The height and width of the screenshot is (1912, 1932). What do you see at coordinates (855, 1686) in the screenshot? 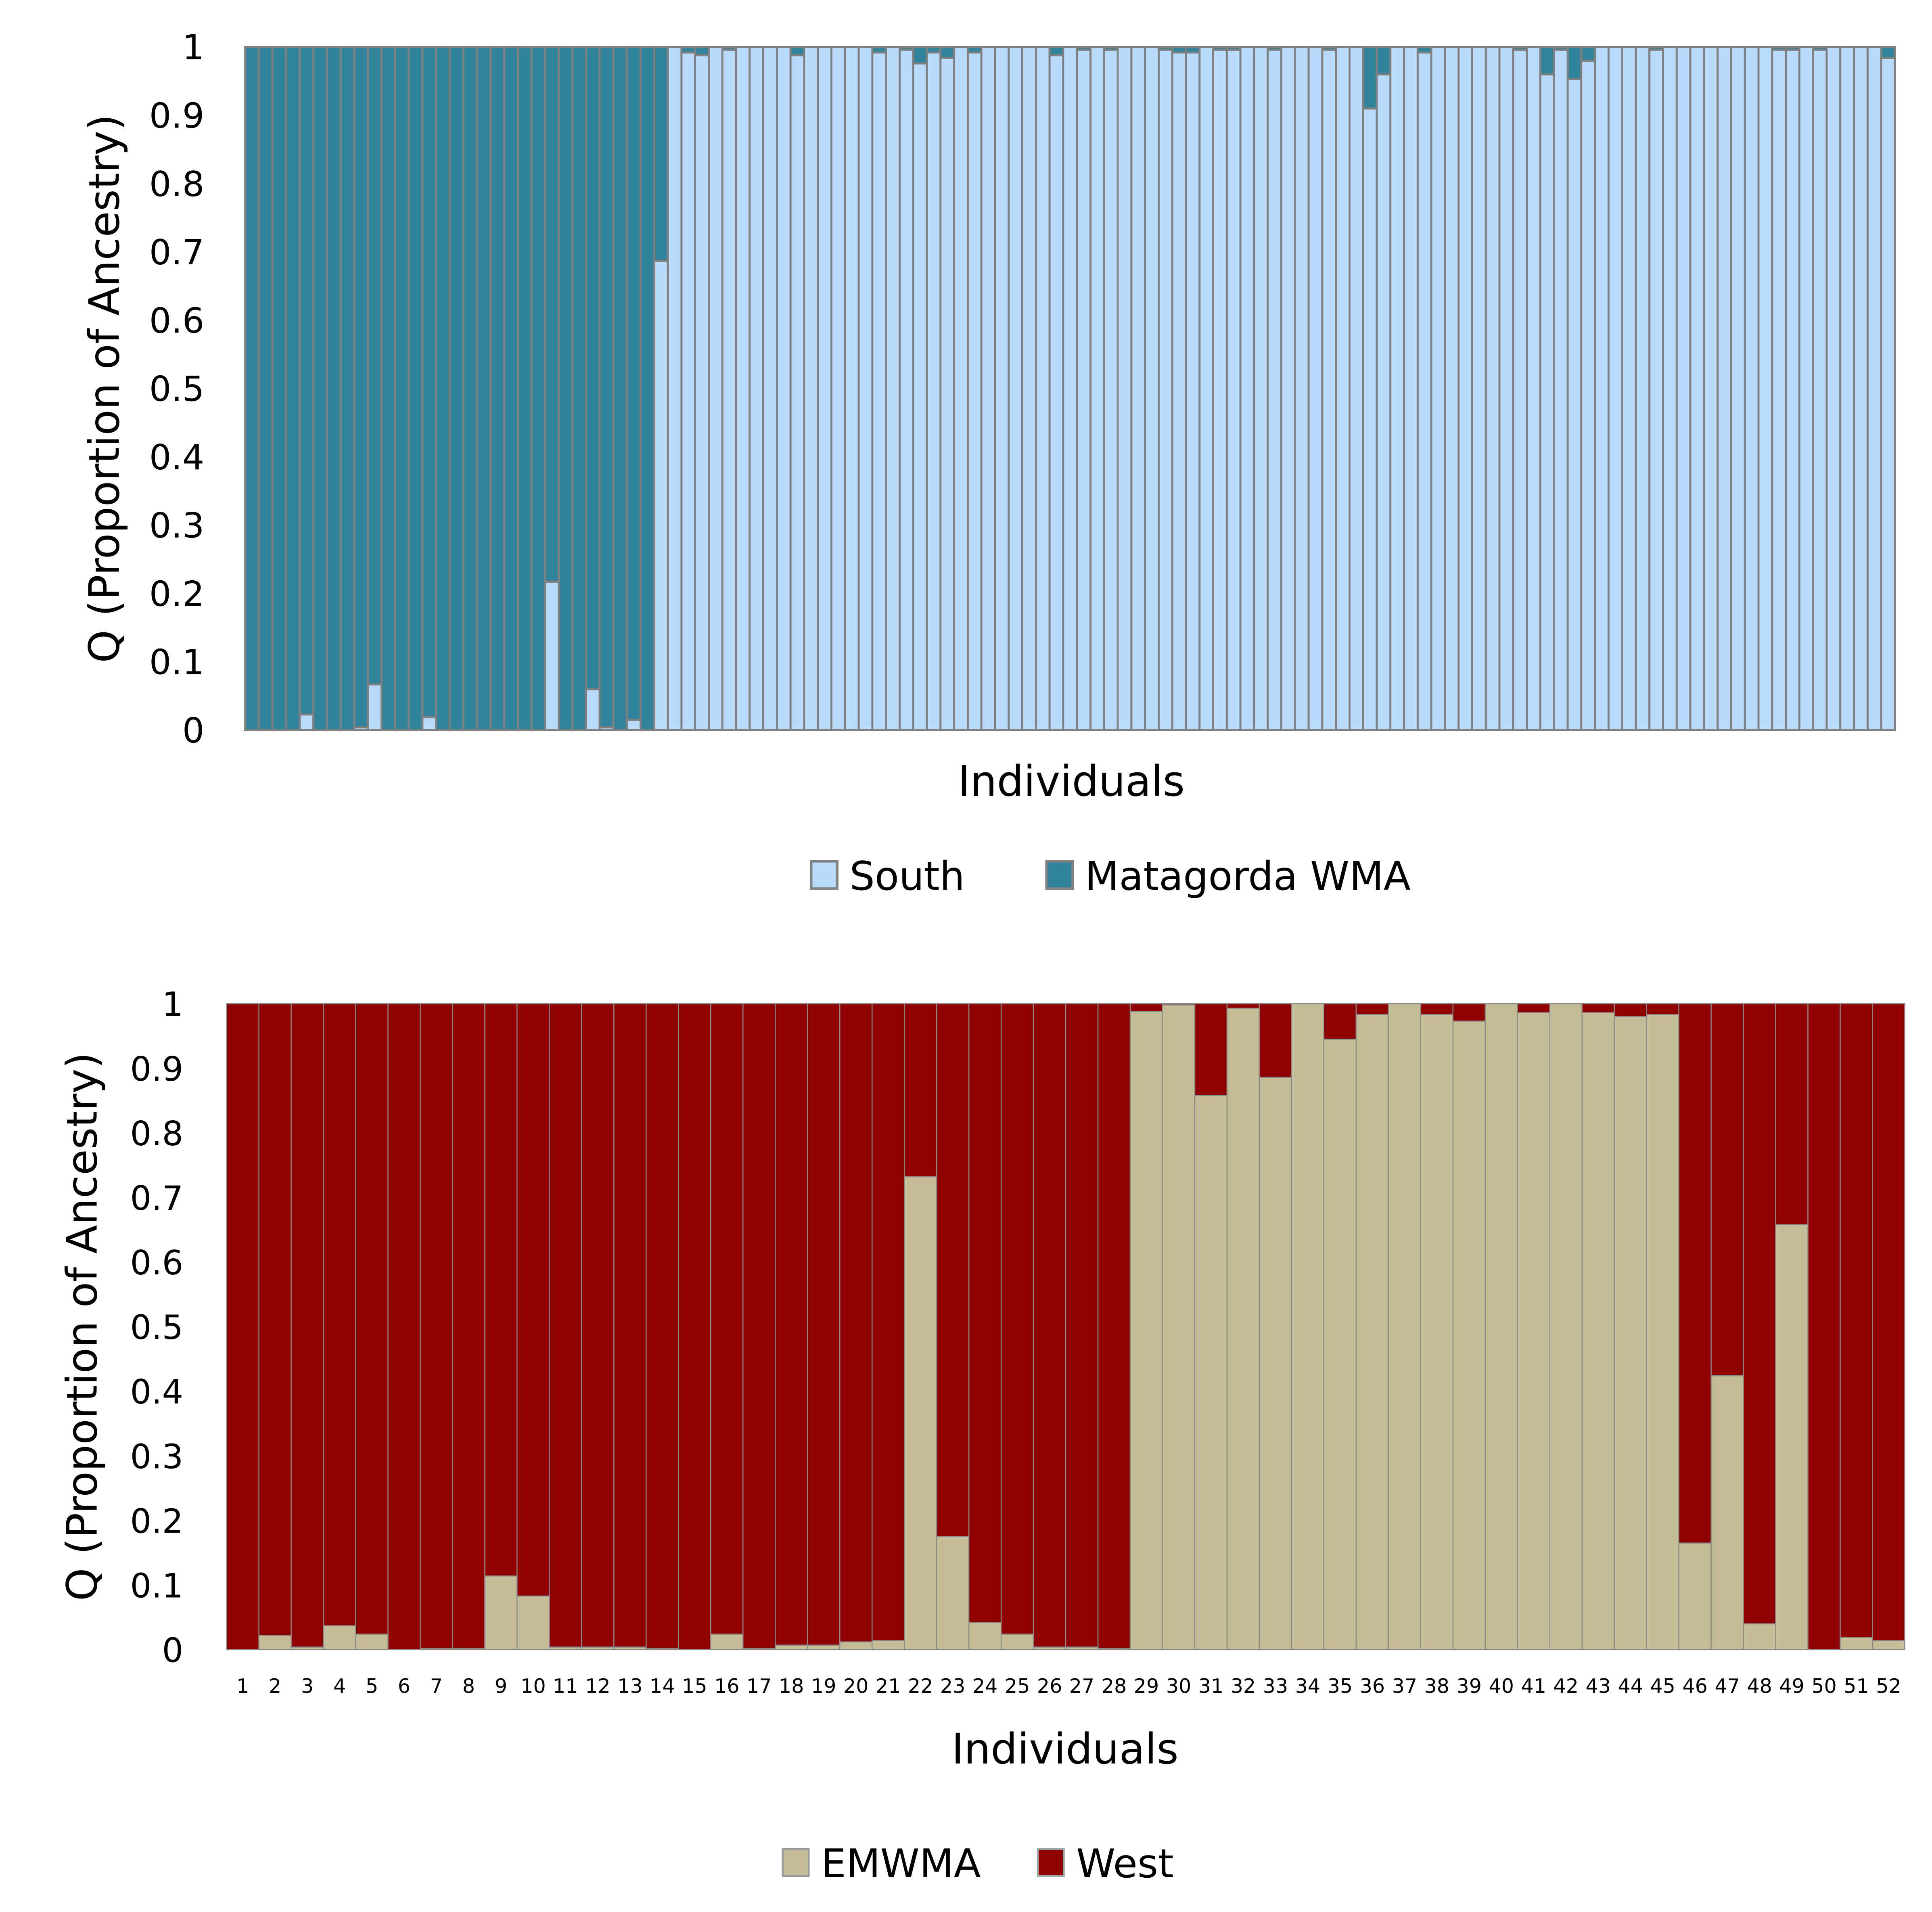
I see `x-tick-label: 20` at bounding box center [855, 1686].